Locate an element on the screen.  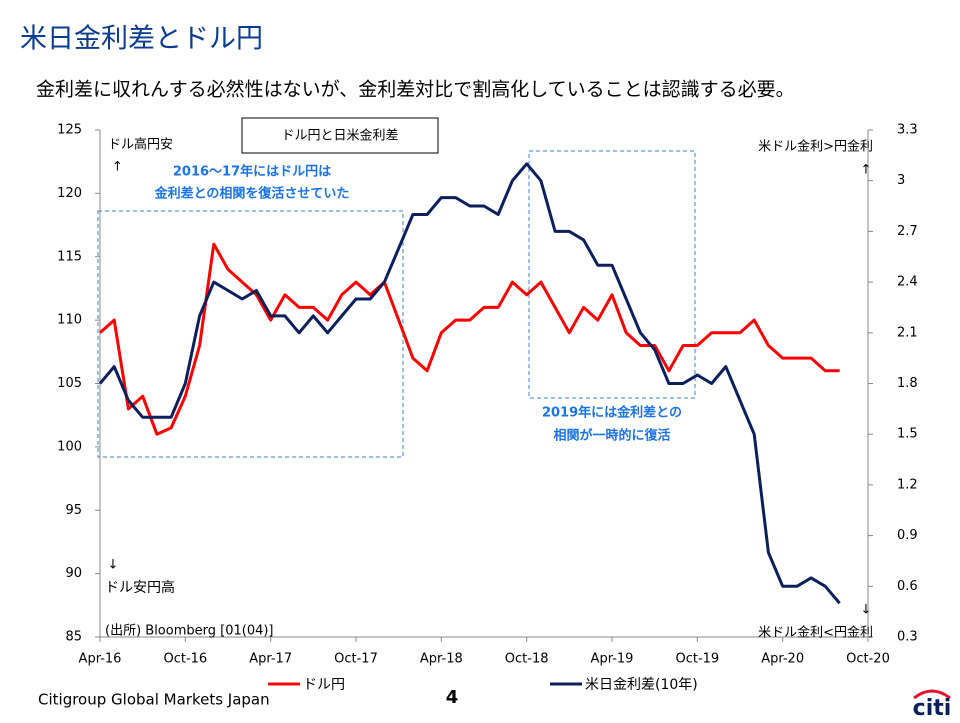
page-number: 4 is located at coordinates (452, 697).